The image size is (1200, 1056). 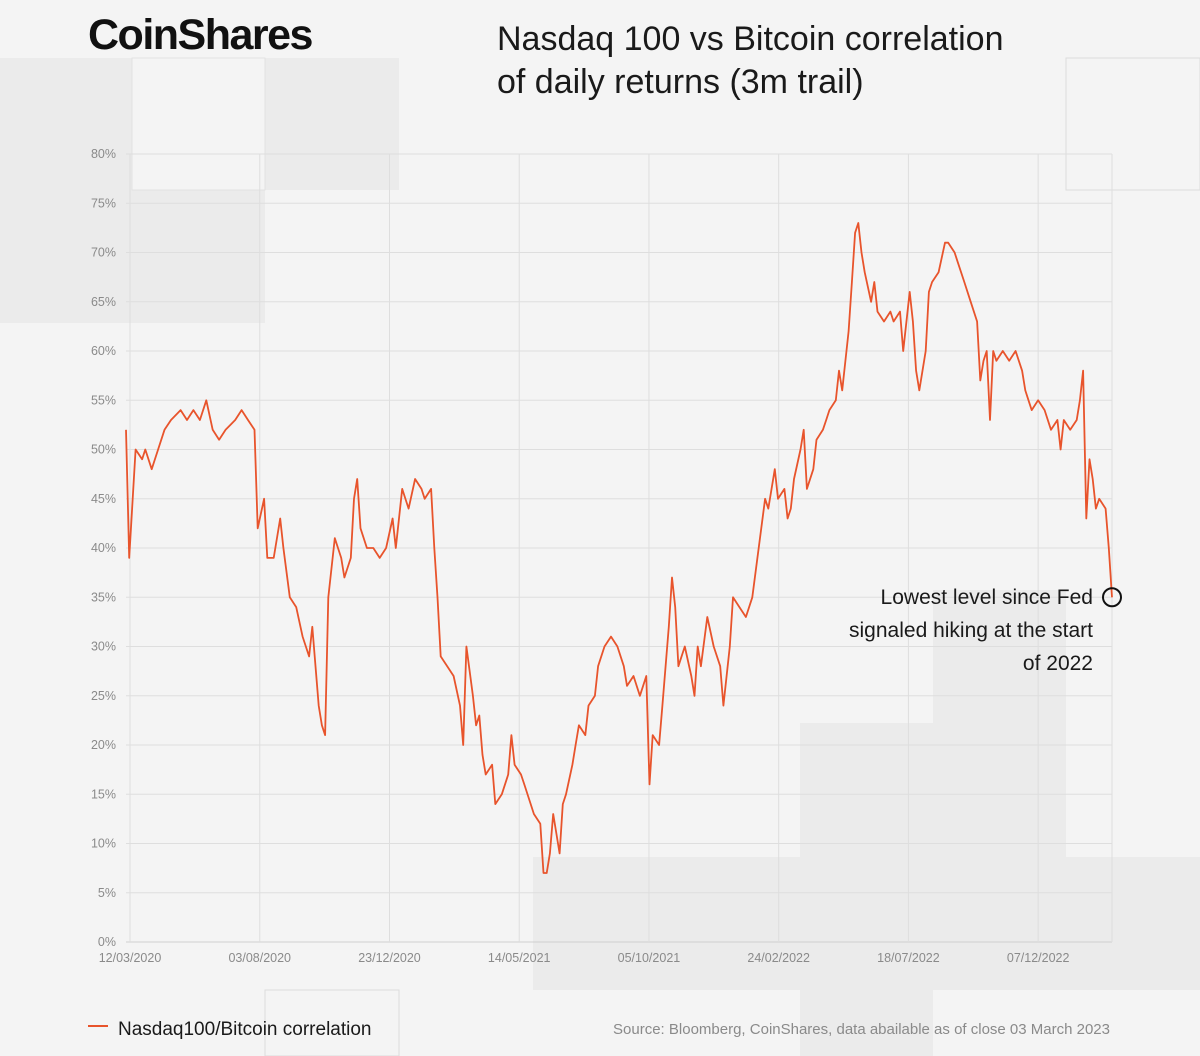 What do you see at coordinates (130, 958) in the screenshot?
I see `x-tick-label: 12/03/2020` at bounding box center [130, 958].